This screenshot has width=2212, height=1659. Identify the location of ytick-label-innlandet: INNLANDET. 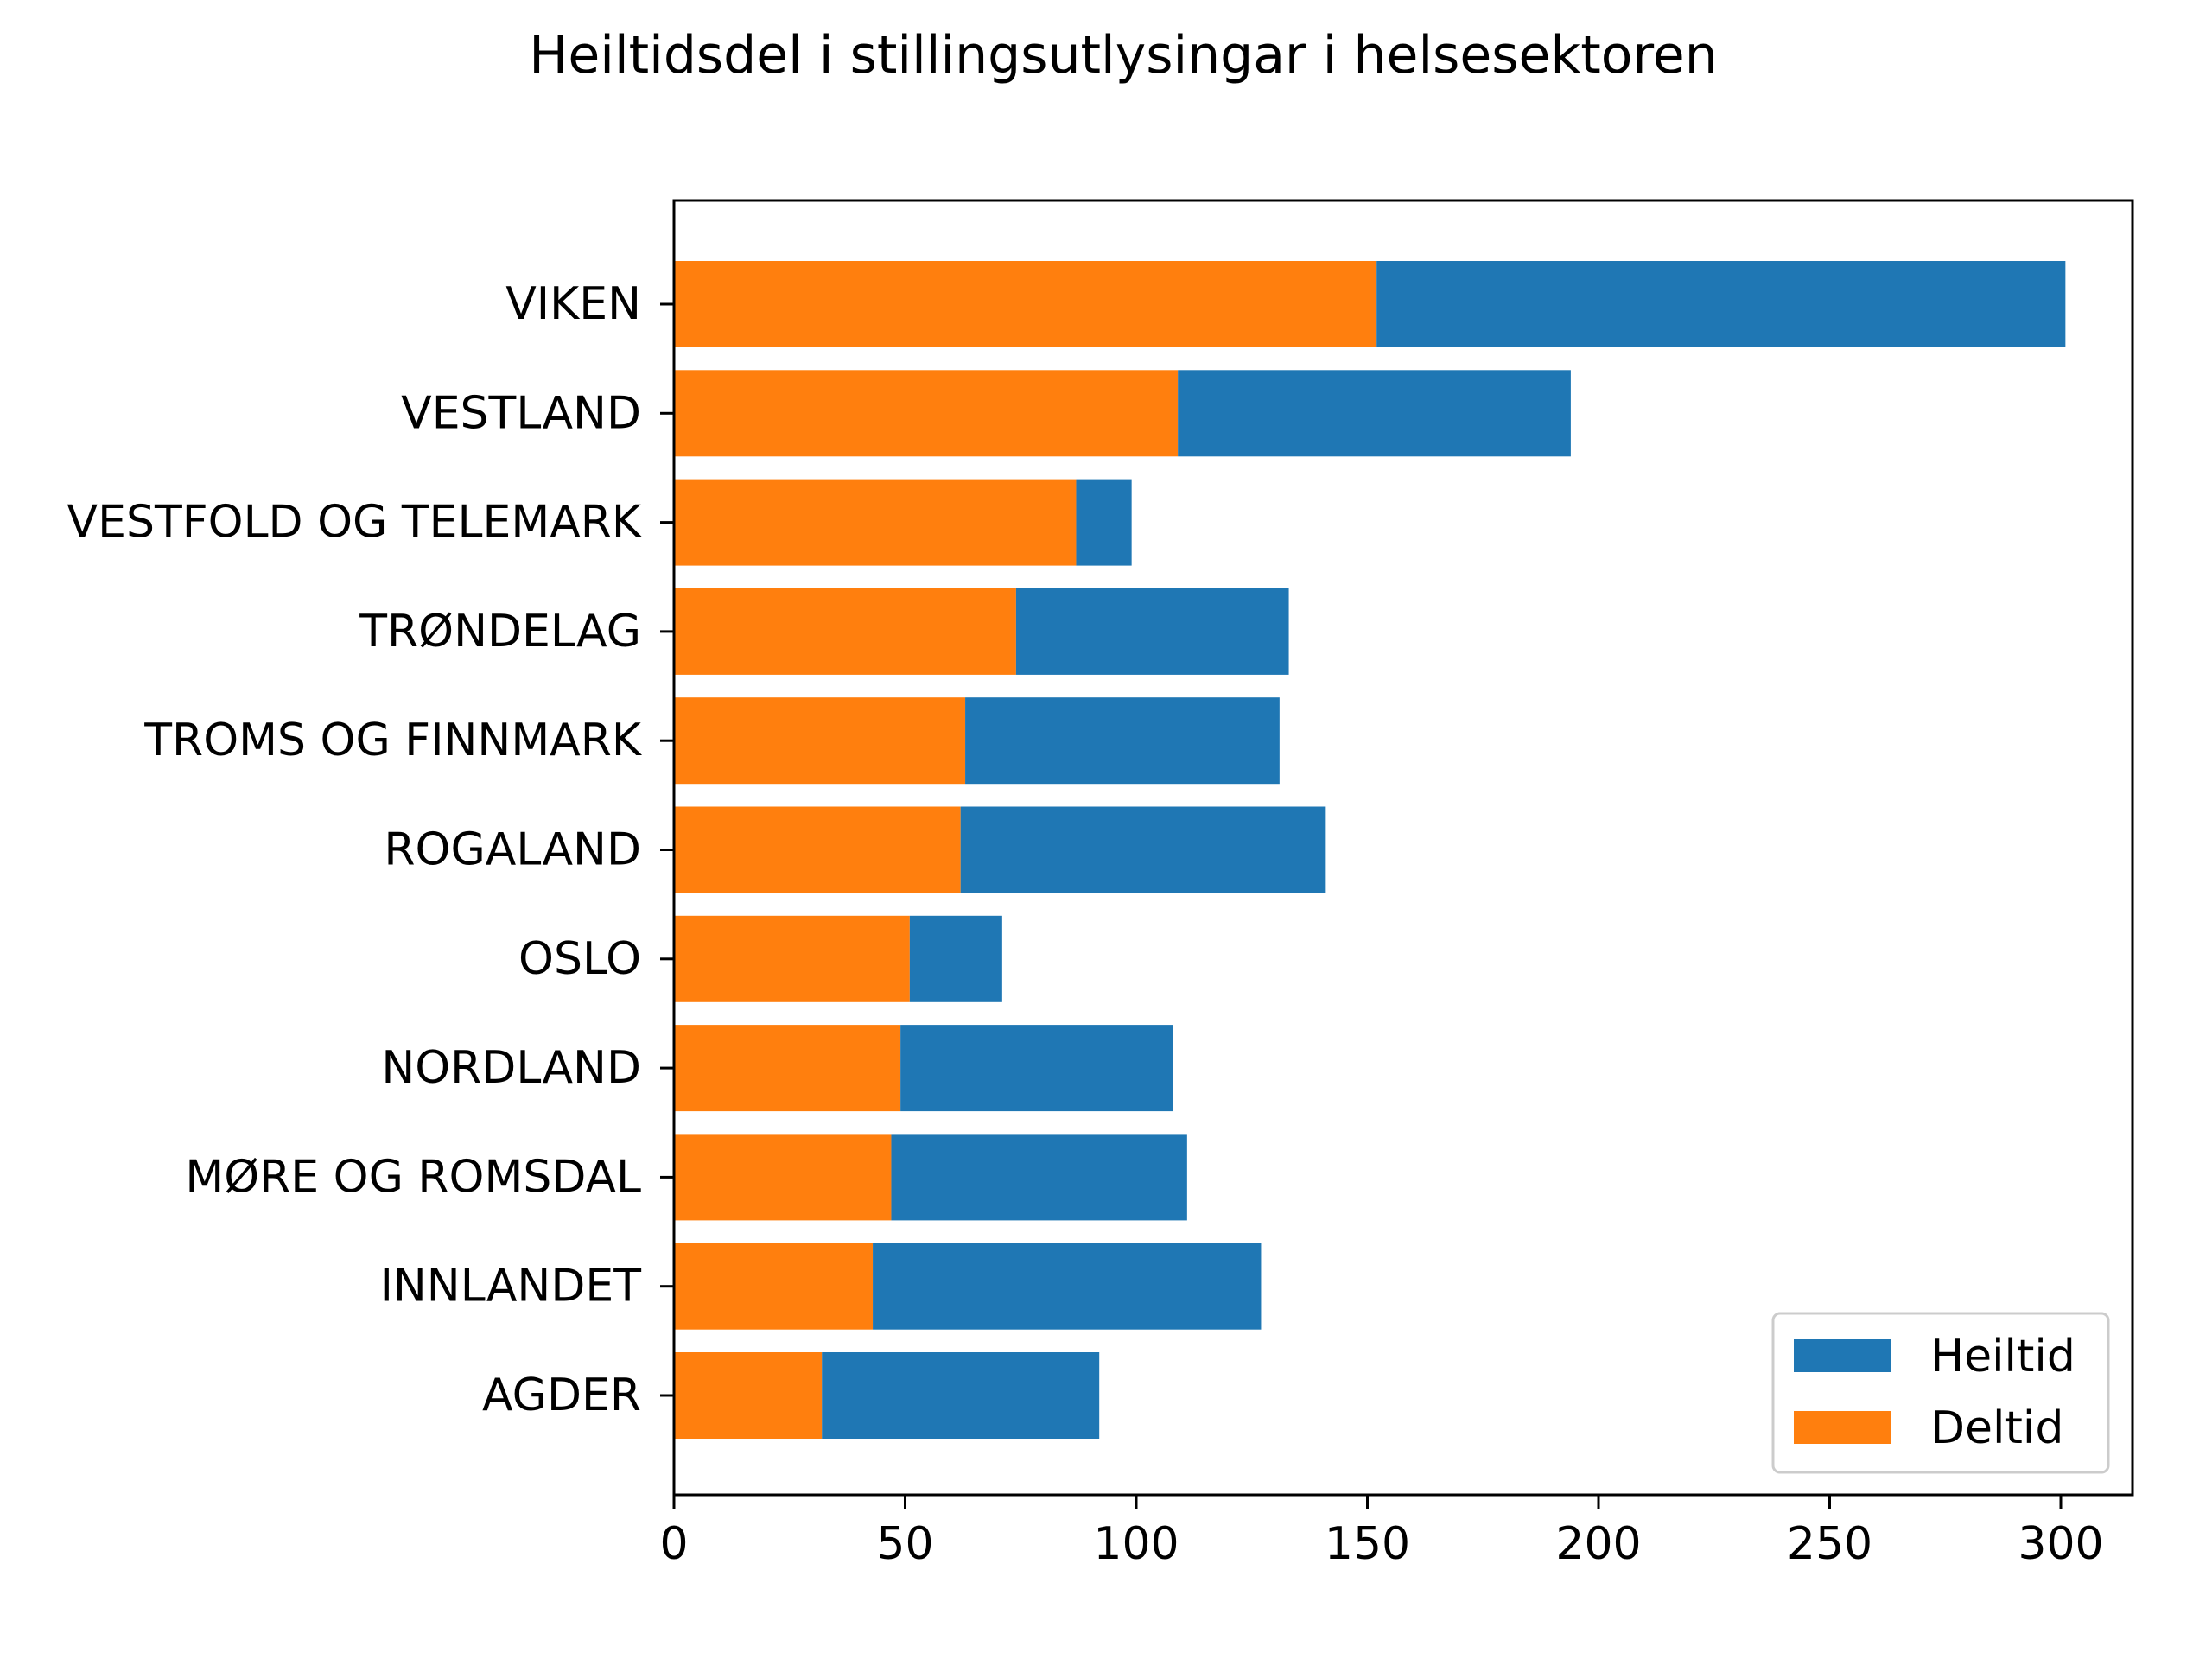
(511, 1287).